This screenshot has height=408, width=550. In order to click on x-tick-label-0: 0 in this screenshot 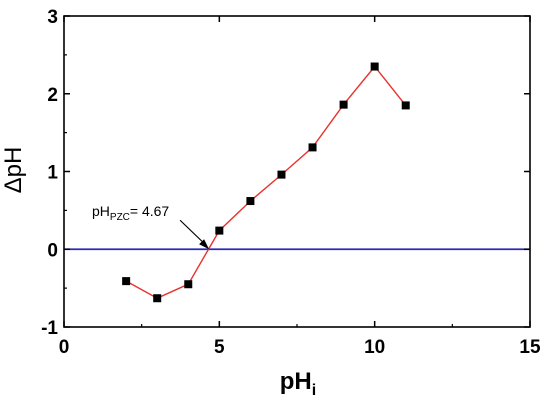, I will do `click(64, 347)`.